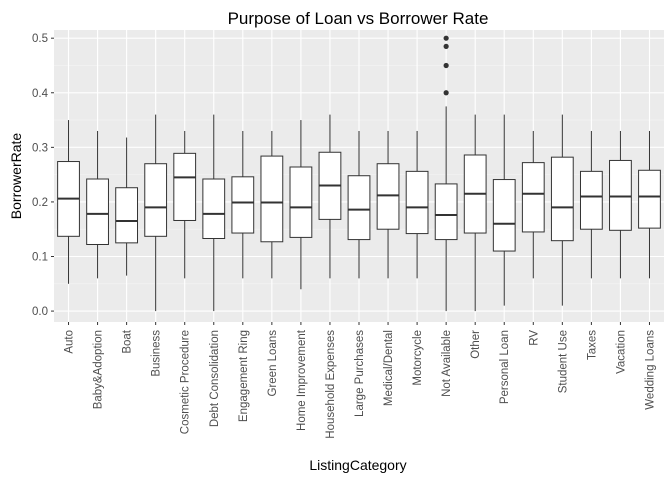  I want to click on box-engagement-ring, so click(243, 204).